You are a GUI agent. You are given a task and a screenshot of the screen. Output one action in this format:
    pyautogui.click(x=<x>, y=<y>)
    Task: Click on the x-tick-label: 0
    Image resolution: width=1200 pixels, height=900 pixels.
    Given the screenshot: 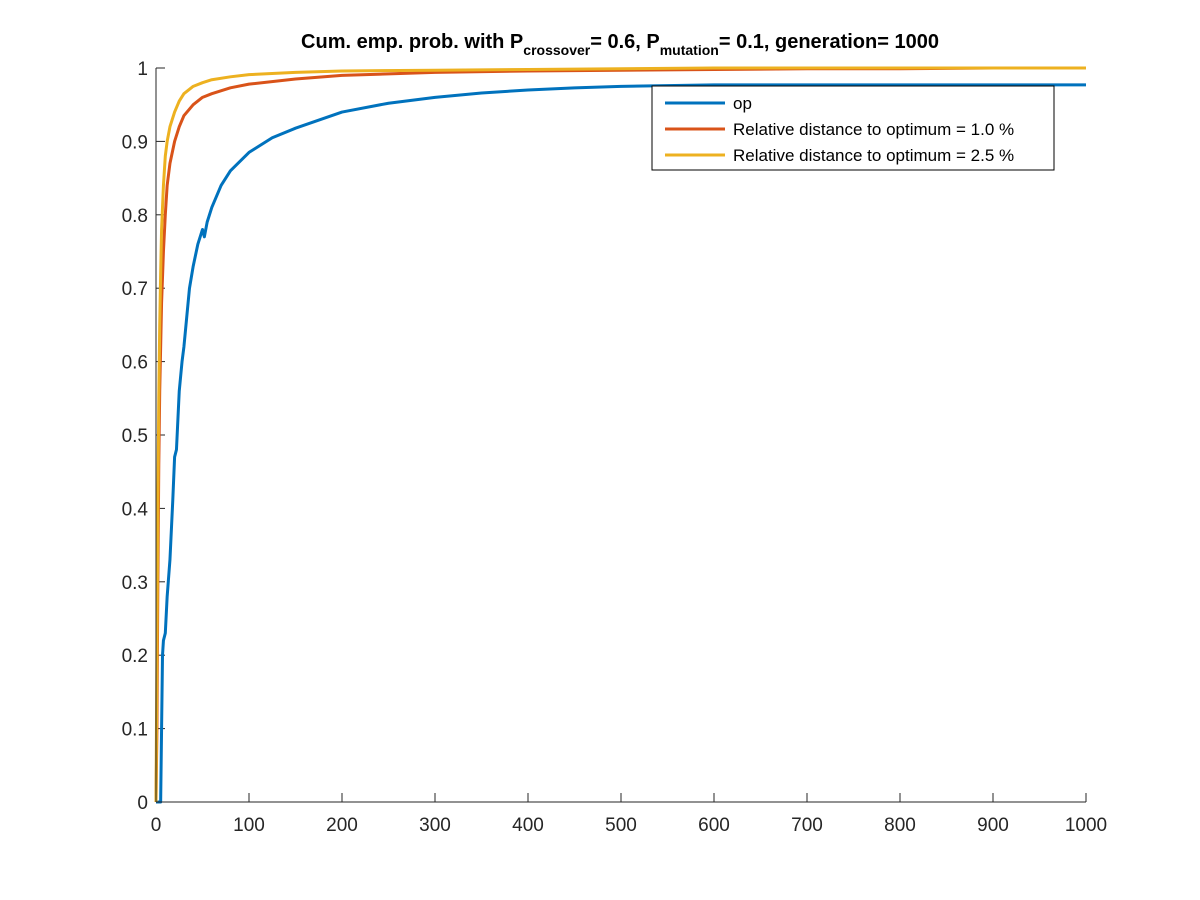 What is the action you would take?
    pyautogui.click(x=156, y=825)
    